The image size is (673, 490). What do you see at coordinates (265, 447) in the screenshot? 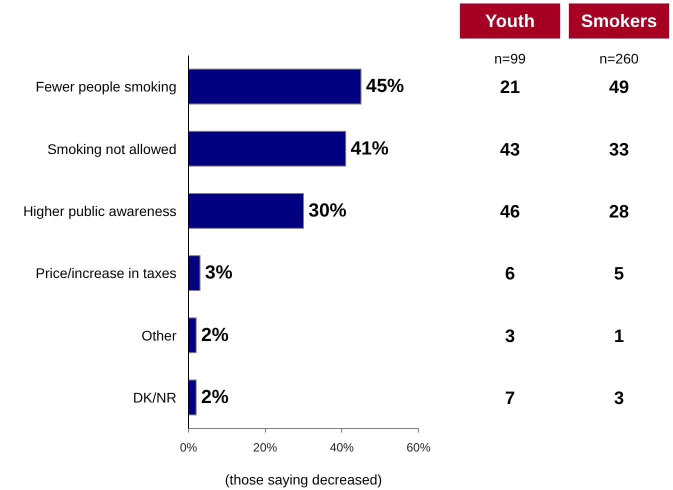
I see `x-tick-label: 20%` at bounding box center [265, 447].